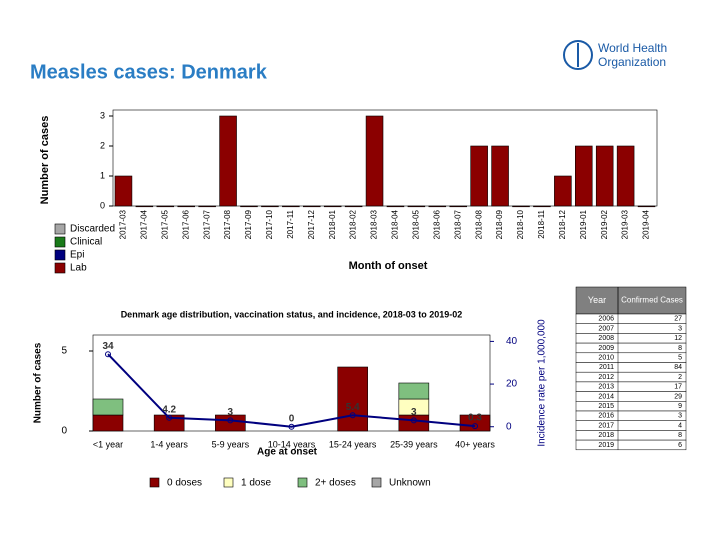  What do you see at coordinates (457, 224) in the screenshot?
I see `x-tick-label: 2018-07` at bounding box center [457, 224].